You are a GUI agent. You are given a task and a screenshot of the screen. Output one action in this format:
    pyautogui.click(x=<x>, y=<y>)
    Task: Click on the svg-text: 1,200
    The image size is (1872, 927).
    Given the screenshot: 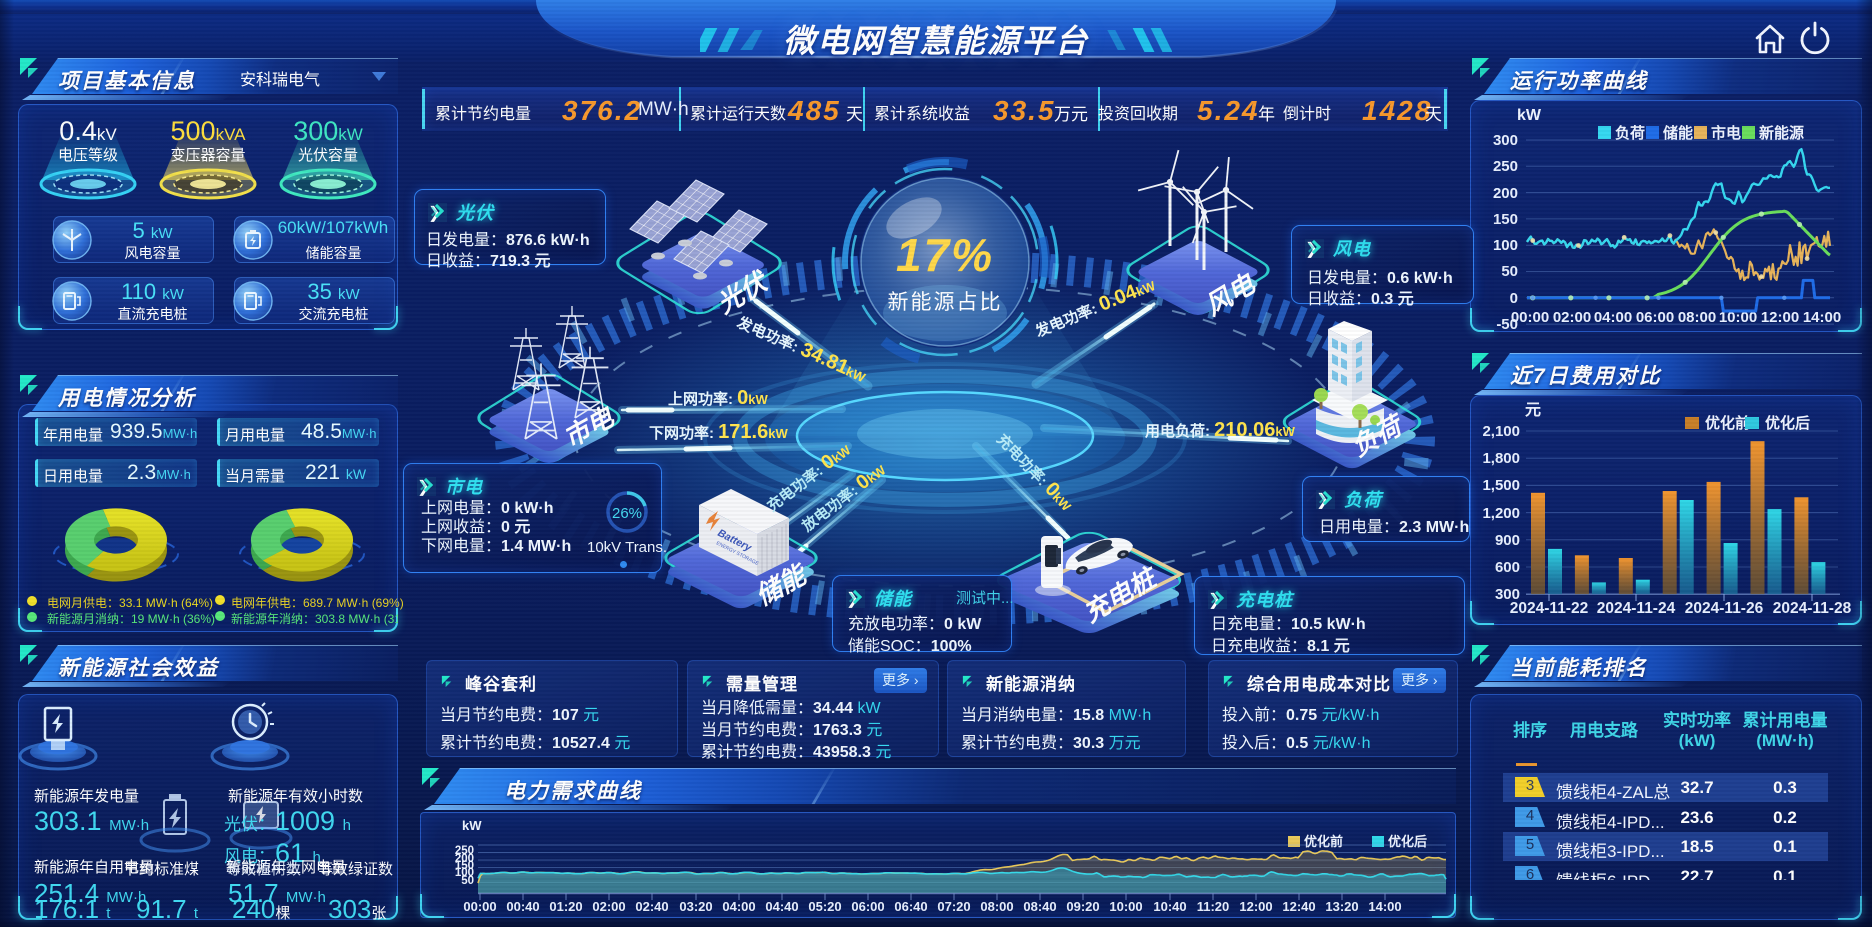 What is the action you would take?
    pyautogui.click(x=1501, y=513)
    